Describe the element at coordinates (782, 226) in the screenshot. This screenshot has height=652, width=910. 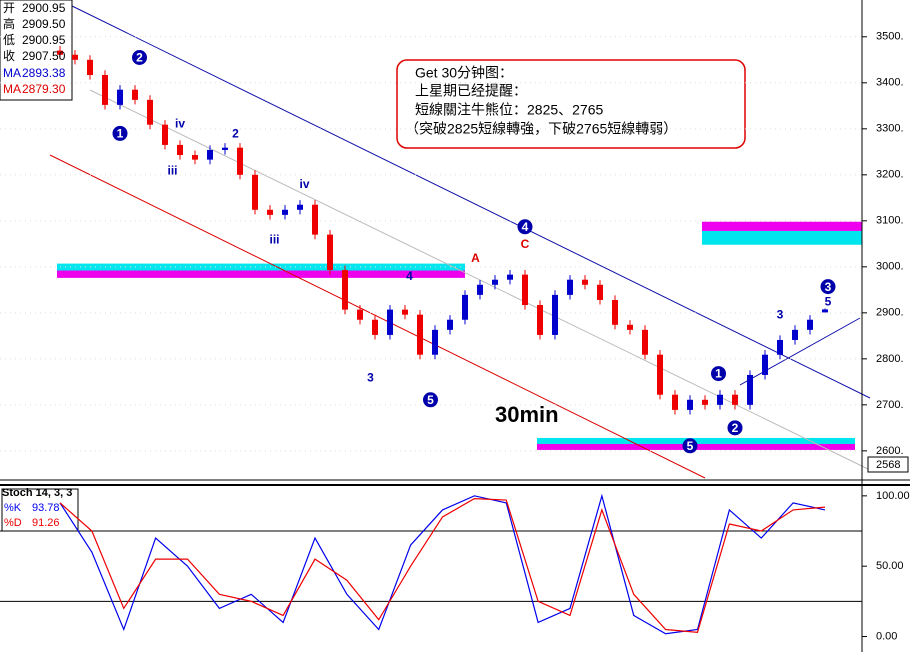
I see `zone-magenta` at that location.